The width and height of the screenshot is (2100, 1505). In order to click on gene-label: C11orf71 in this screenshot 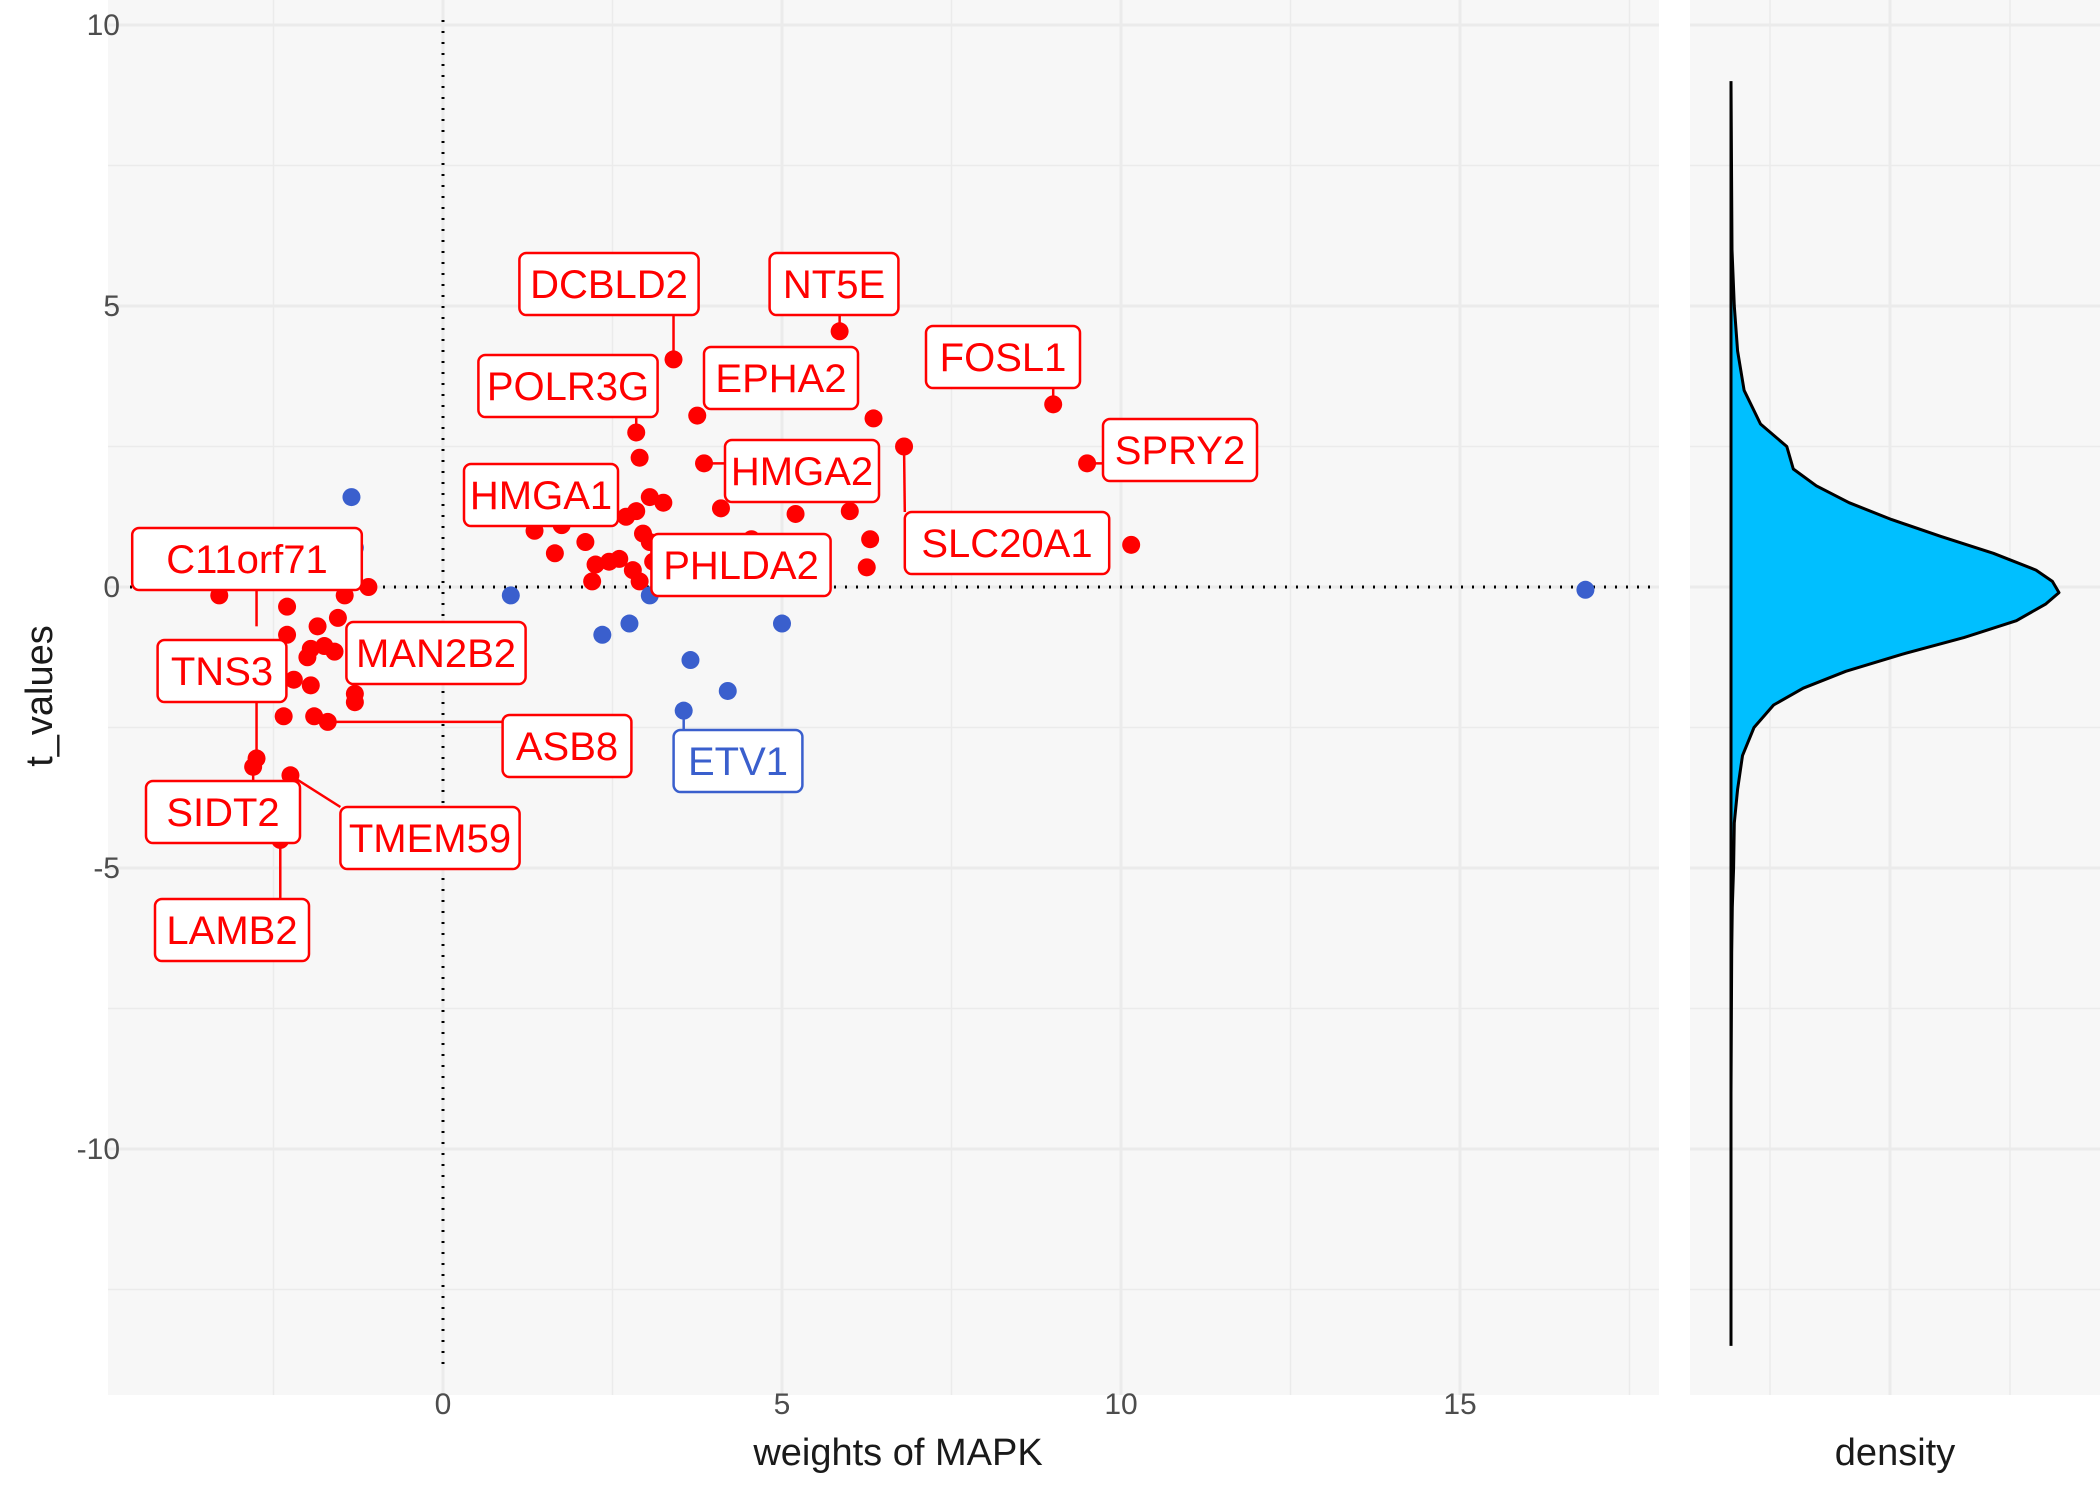, I will do `click(247, 560)`.